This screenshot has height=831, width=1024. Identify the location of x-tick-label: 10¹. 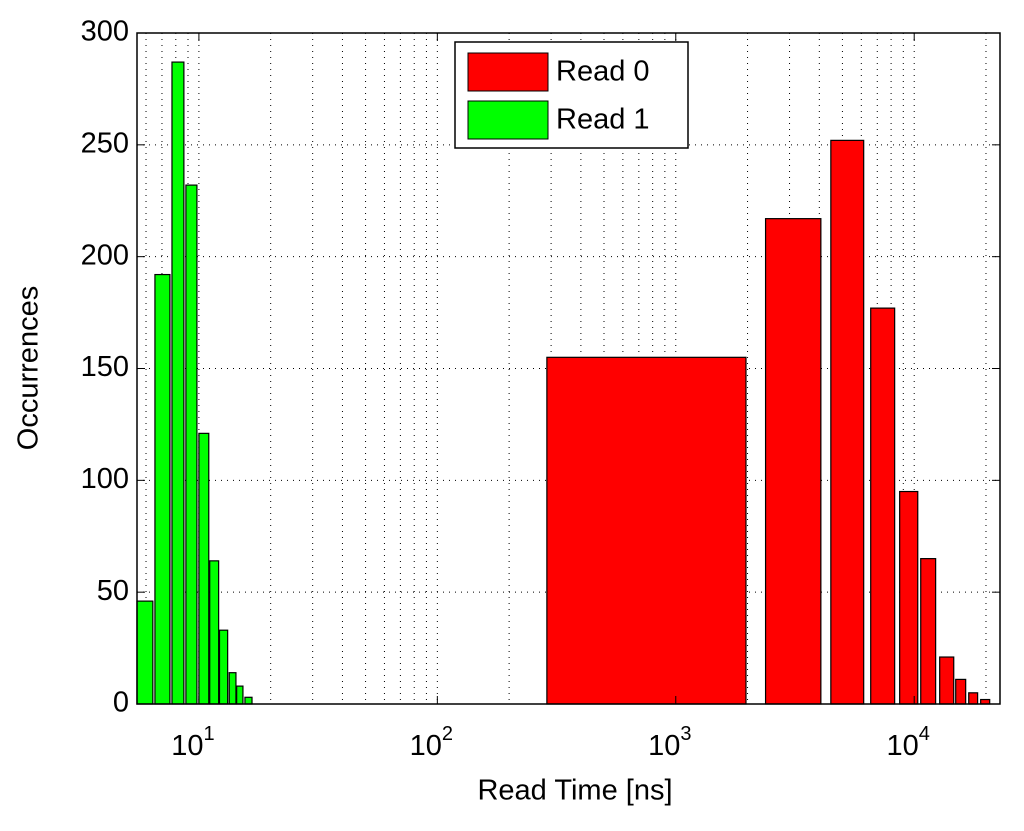
(192, 742).